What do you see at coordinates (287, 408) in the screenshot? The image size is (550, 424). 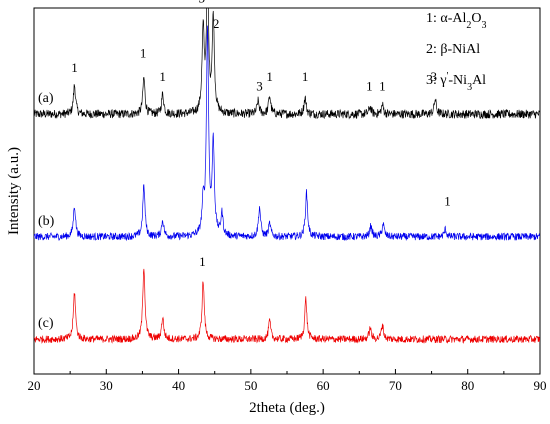 I see `x-axis-label: 2theta (deg.)` at bounding box center [287, 408].